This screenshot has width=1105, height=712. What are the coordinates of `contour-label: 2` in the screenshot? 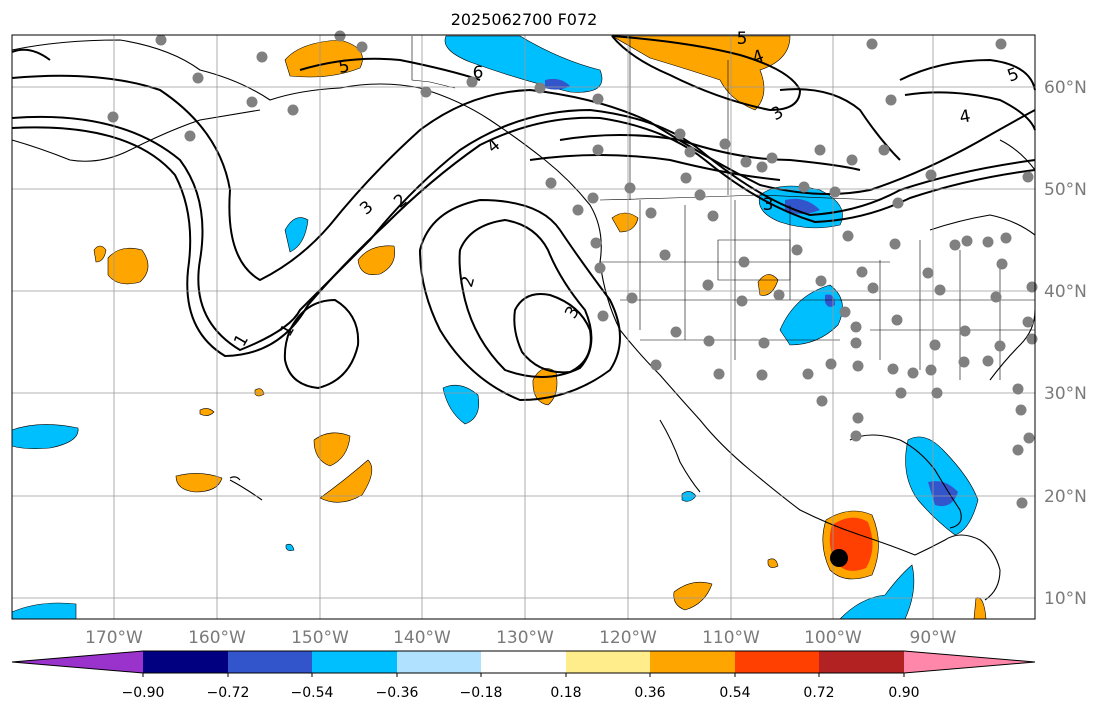 It's located at (468, 282).